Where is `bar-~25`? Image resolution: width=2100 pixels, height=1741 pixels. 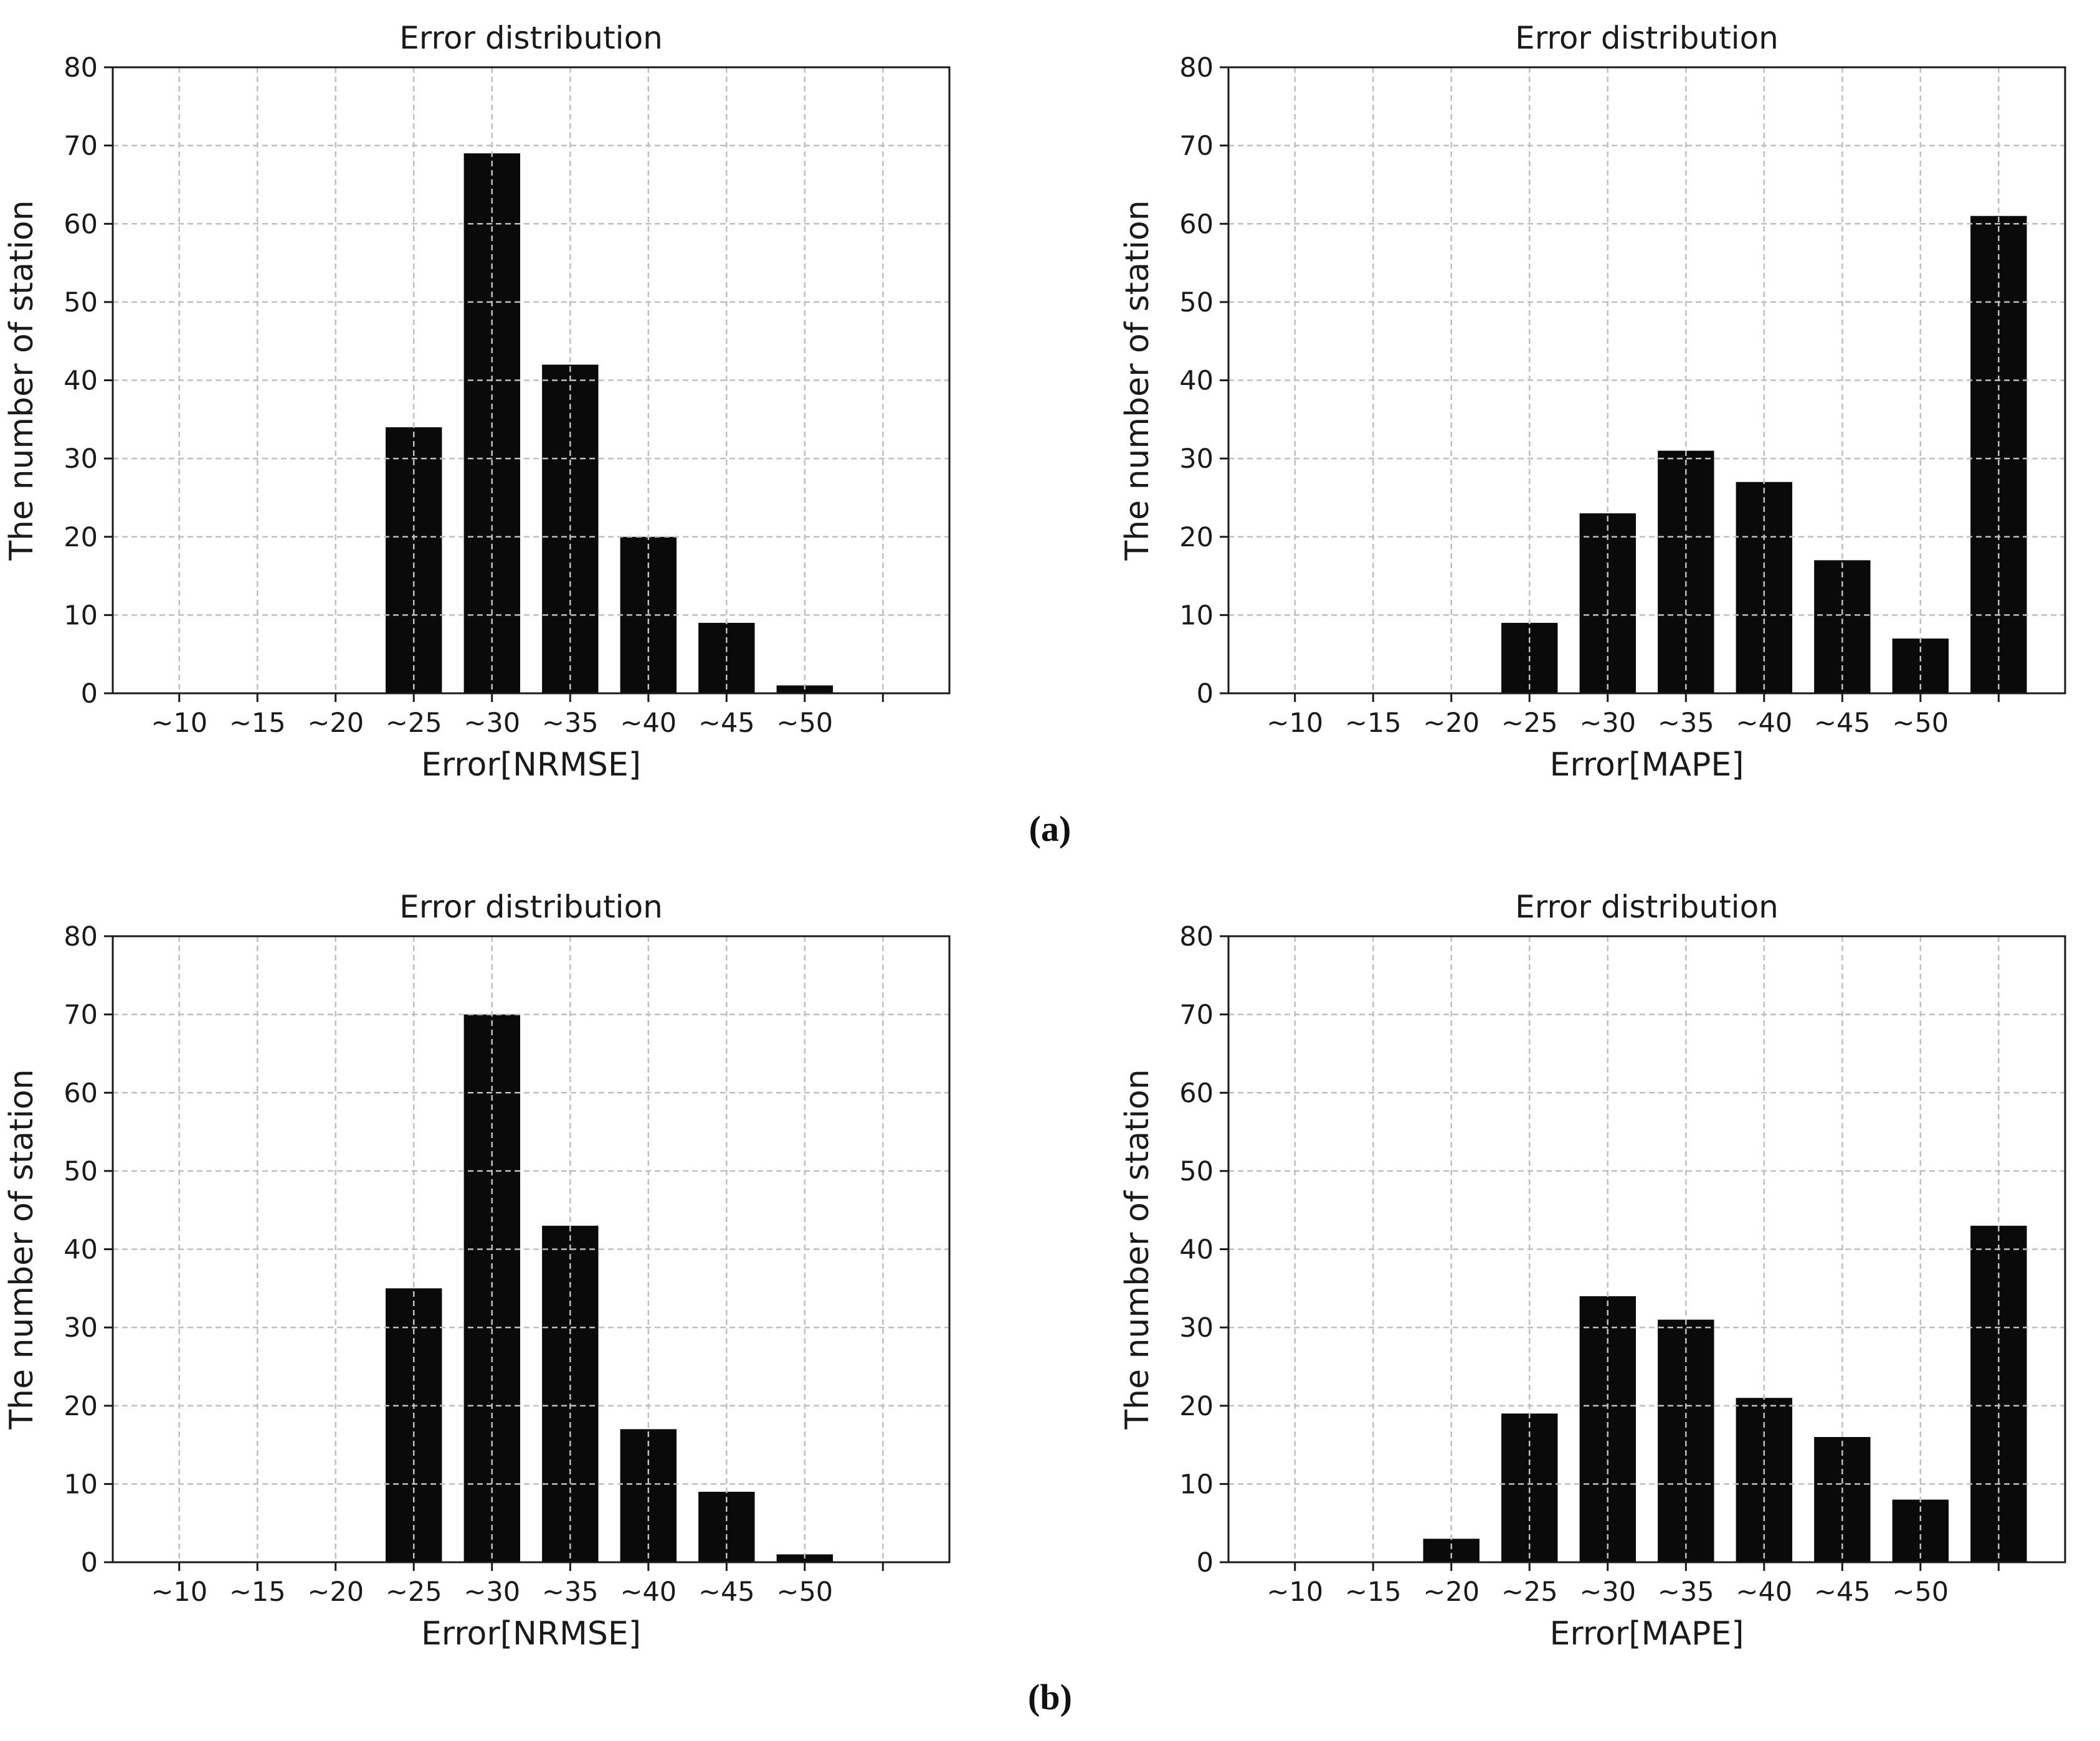
bar-~25 is located at coordinates (414, 560).